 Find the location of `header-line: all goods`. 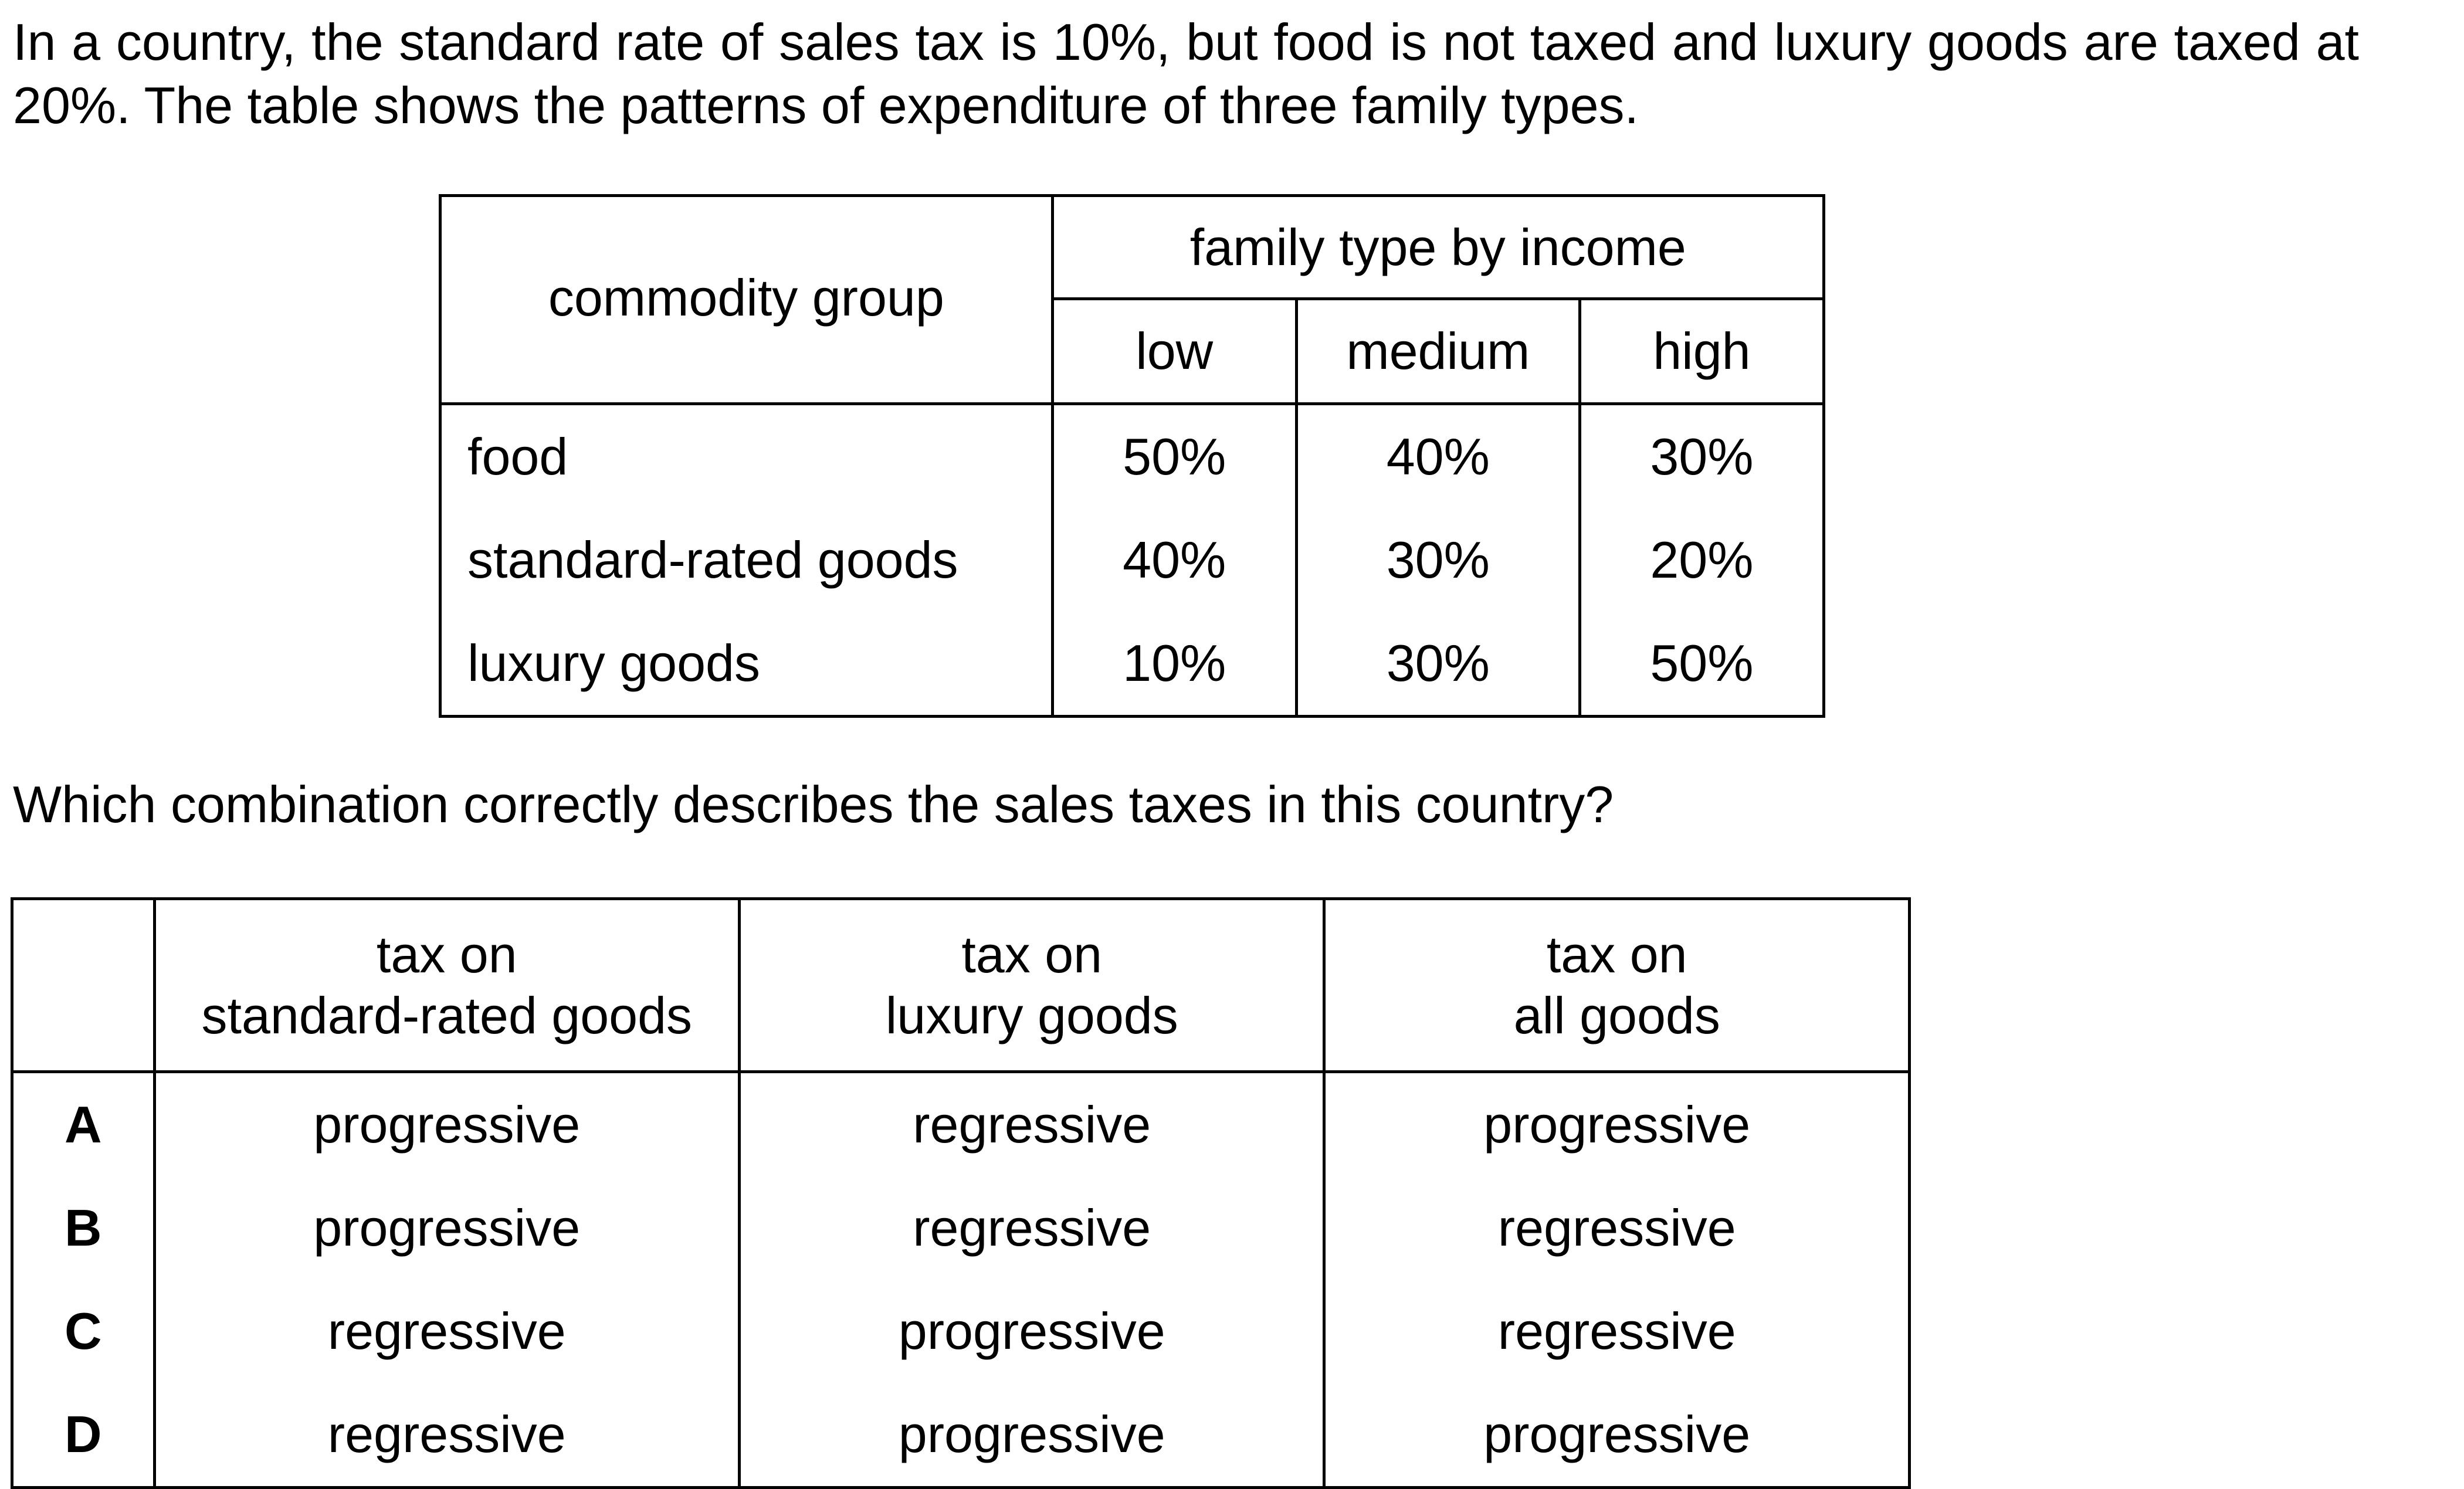

header-line: all goods is located at coordinates (1616, 1015).